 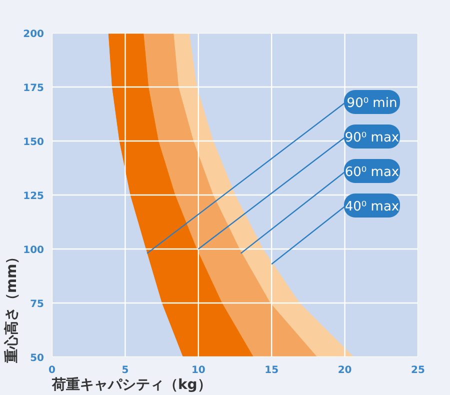 What do you see at coordinates (372, 138) in the screenshot?
I see `annotation: 90⁰ max` at bounding box center [372, 138].